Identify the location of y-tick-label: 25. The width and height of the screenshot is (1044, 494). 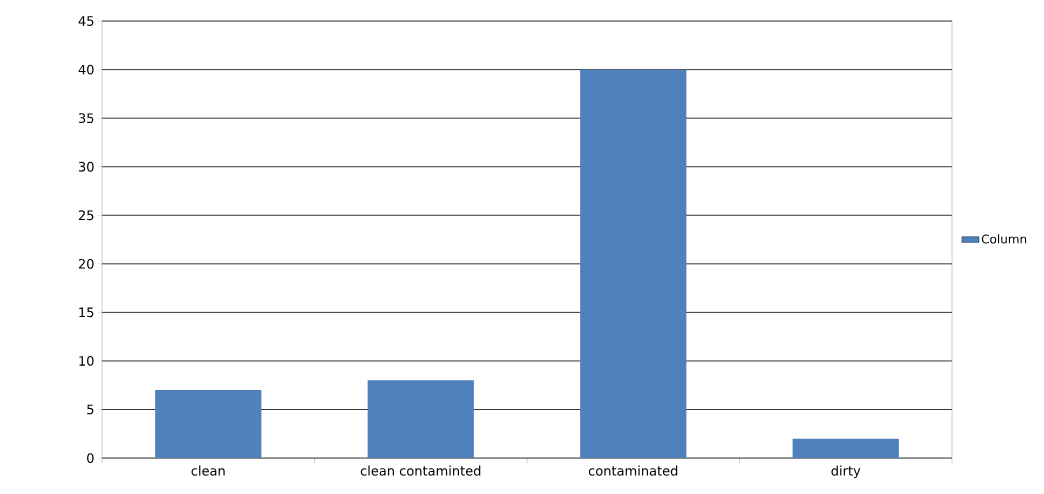
(86, 215).